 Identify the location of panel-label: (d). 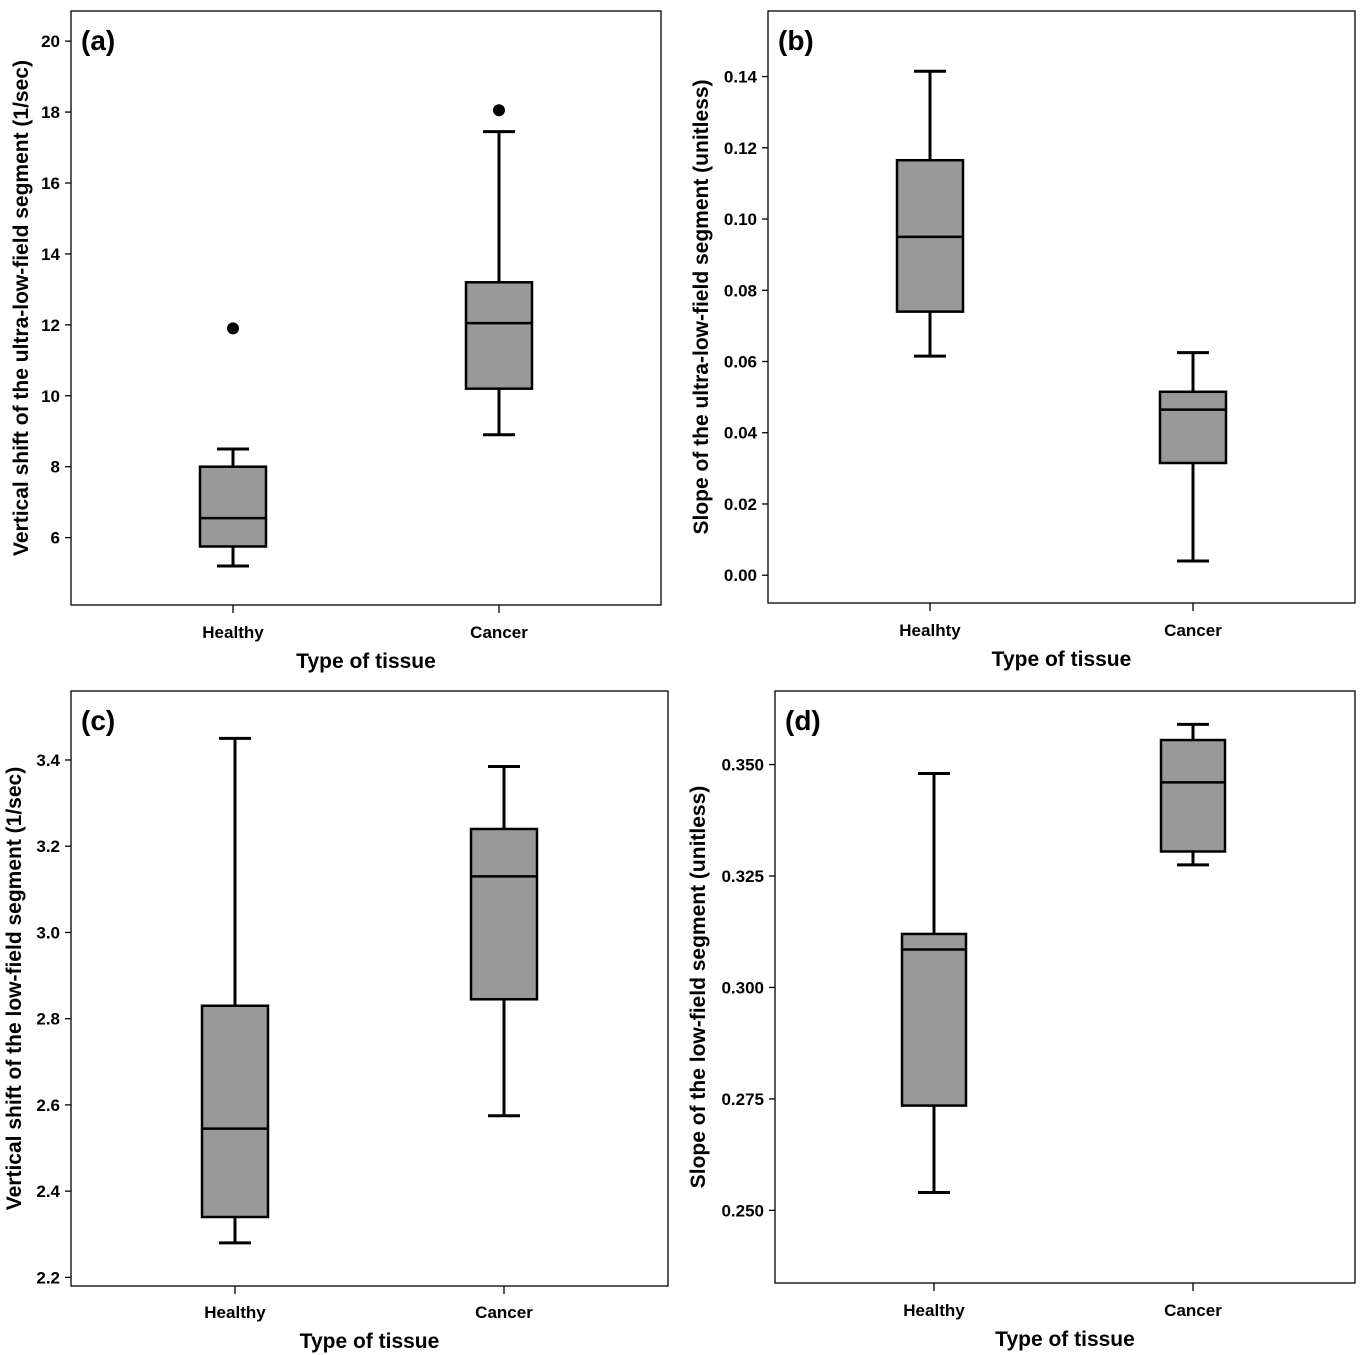
(803, 720).